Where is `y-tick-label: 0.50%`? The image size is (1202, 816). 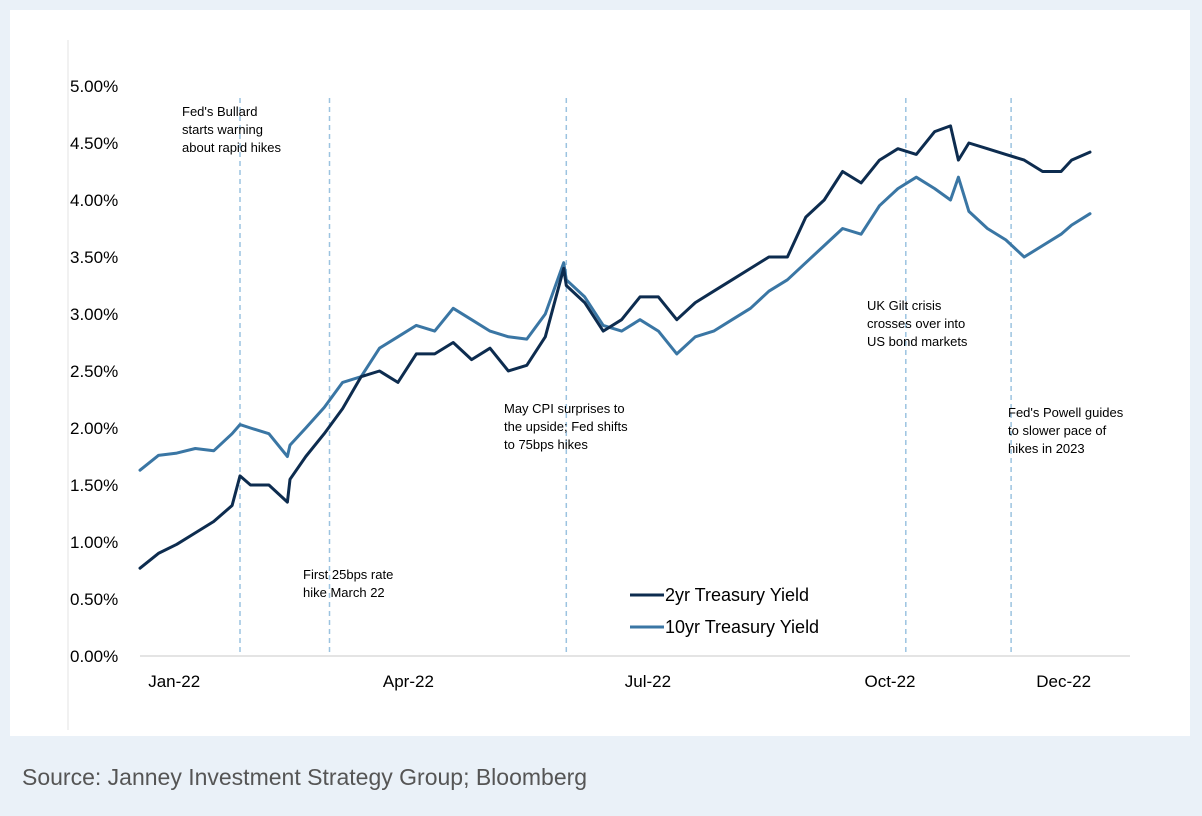
y-tick-label: 0.50% is located at coordinates (94, 599).